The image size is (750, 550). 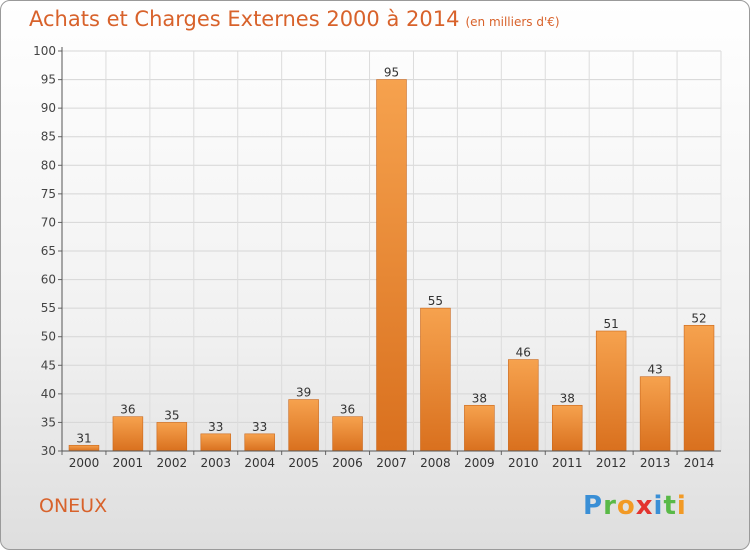 I want to click on x-tick-label: 2006, so click(x=347, y=463).